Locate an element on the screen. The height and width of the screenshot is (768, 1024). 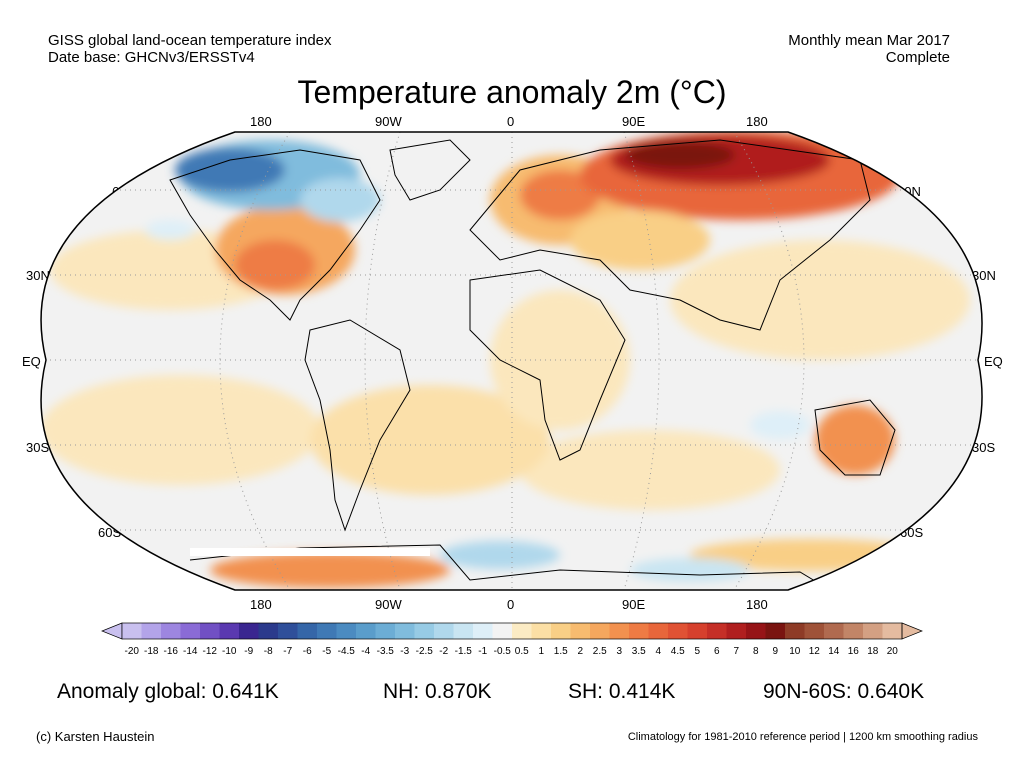
map-title: Temperature anomaly 2m (°C) is located at coordinates (512, 92).